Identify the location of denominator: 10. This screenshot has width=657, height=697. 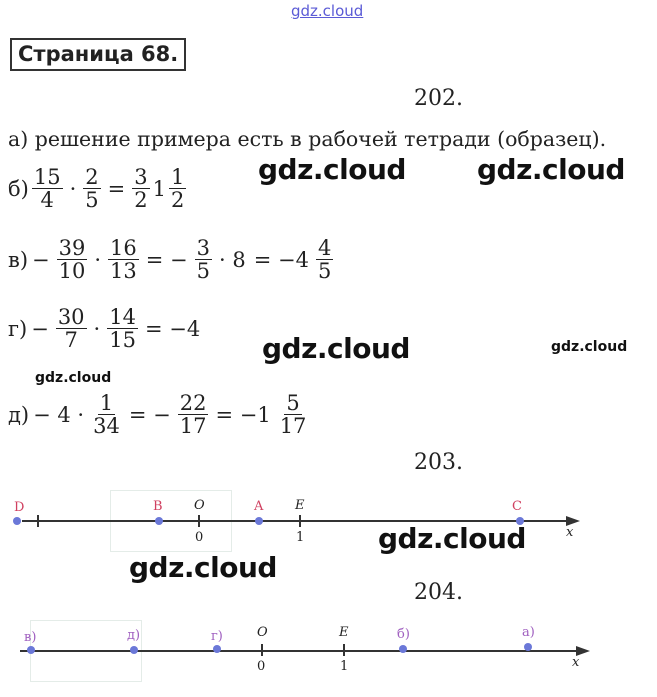
(72, 271).